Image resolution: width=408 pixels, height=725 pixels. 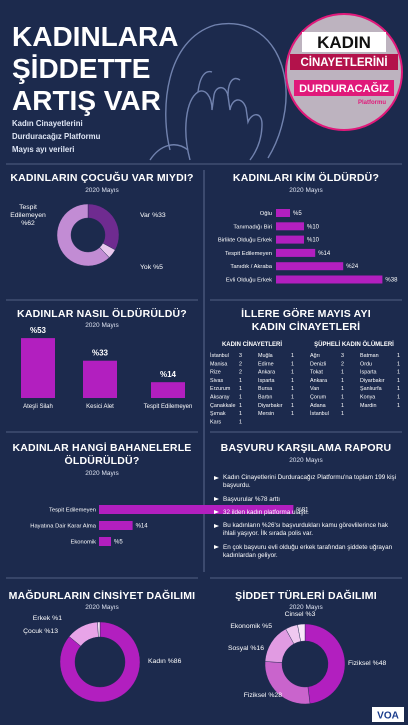 I want to click on slice-value: %86, so click(x=174, y=661).